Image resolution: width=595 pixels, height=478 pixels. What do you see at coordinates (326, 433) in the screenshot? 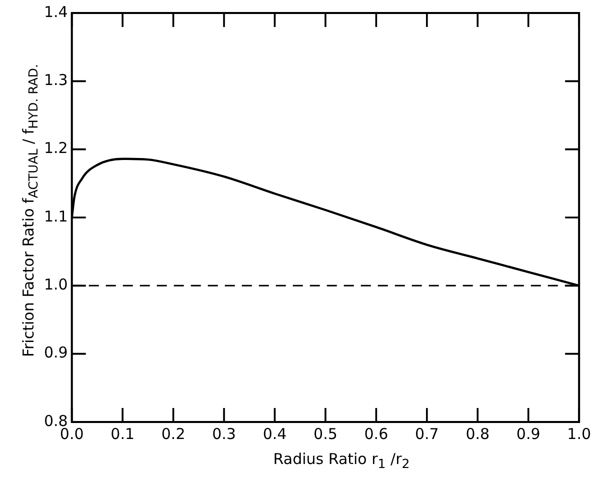
I see `x-tick-label: 0.5` at bounding box center [326, 433].